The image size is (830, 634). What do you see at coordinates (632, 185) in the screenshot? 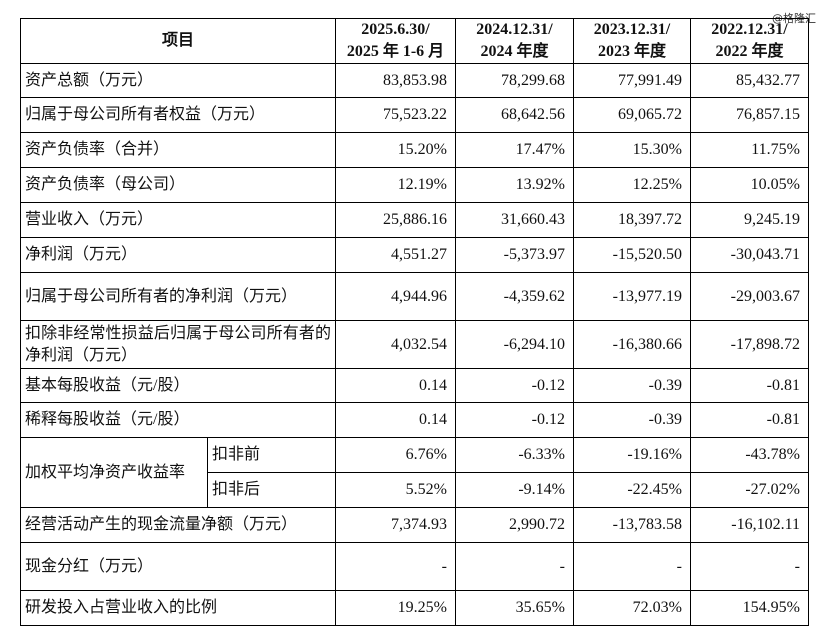
I see `cell-value: 12.25%` at bounding box center [632, 185].